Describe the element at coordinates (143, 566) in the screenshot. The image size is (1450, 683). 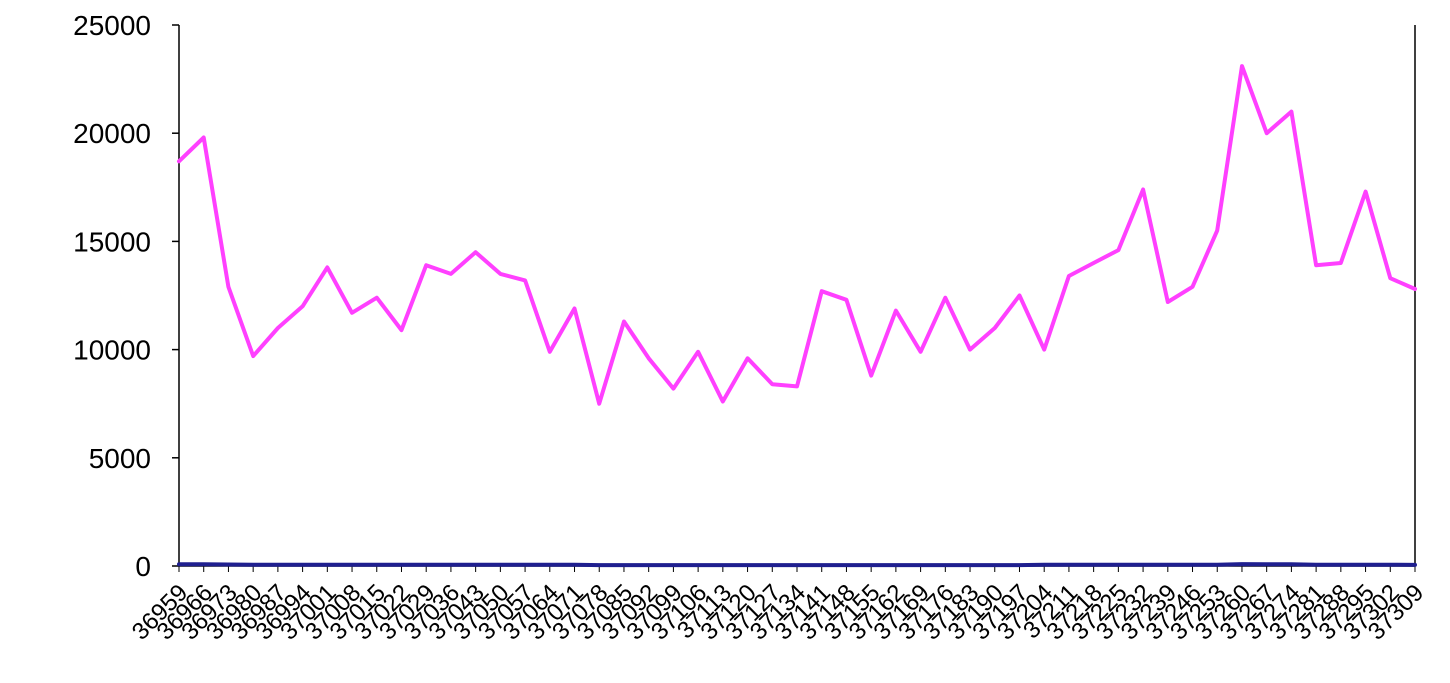
I see `y-tick-label: 0` at that location.